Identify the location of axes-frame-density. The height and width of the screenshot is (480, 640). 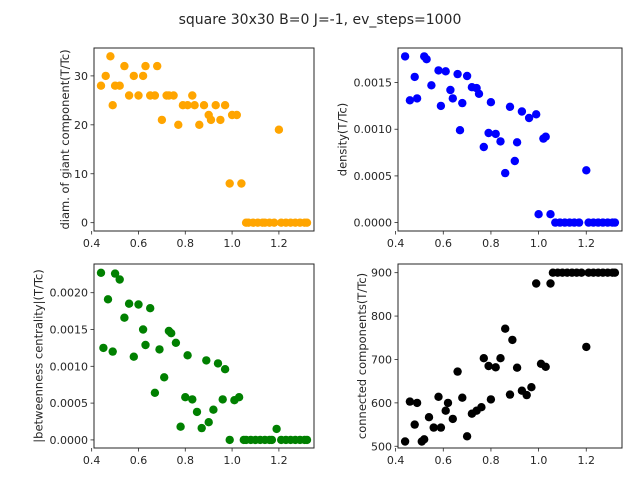
(510, 139).